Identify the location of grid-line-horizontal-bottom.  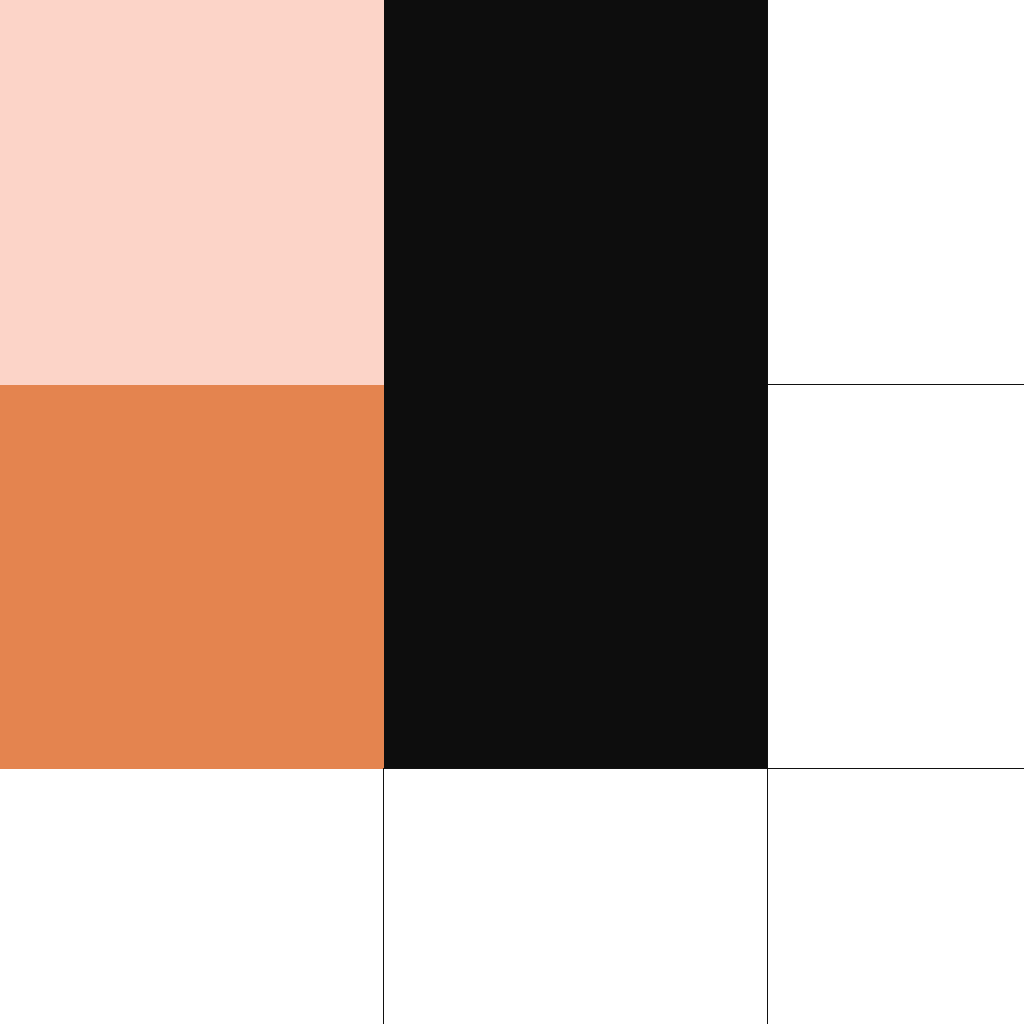
(704, 768).